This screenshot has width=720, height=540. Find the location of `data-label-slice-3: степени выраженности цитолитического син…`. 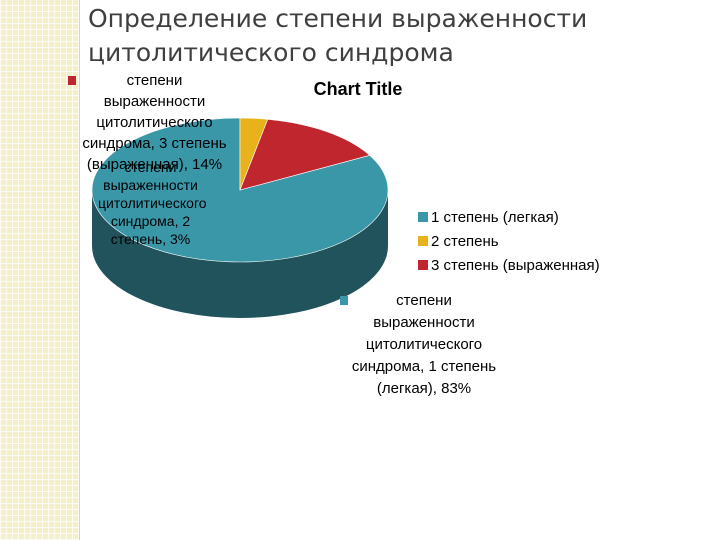

data-label-slice-3: степени выраженности цитолитического син… is located at coordinates (154, 122).